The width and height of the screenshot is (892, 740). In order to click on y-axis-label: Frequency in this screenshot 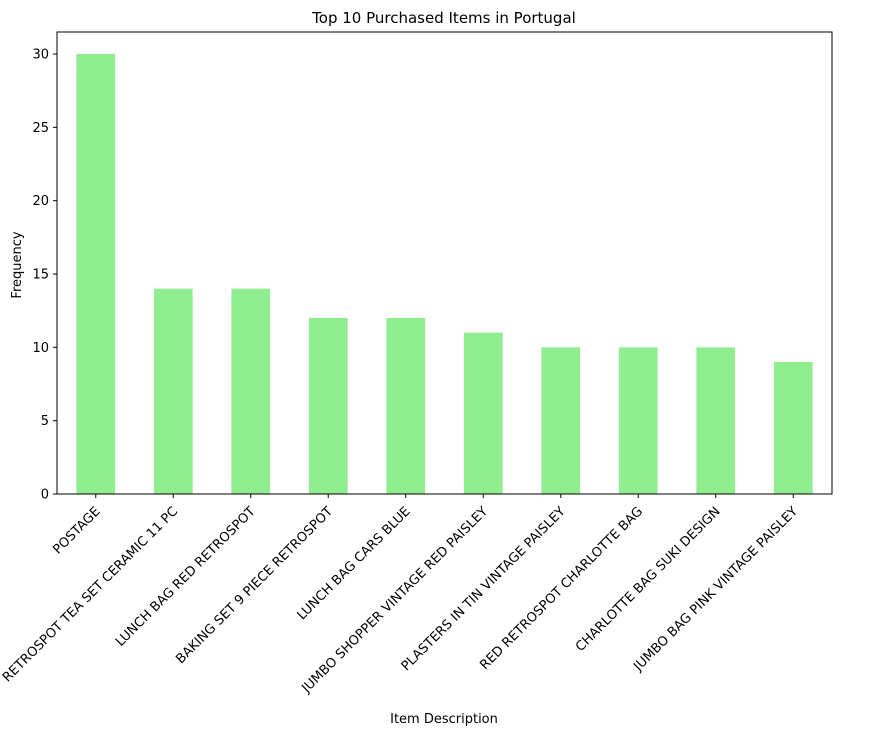, I will do `click(17, 264)`.